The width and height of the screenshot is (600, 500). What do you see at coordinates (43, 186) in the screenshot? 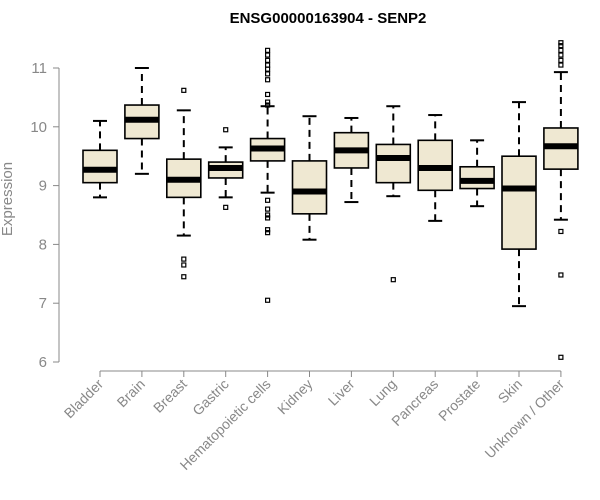
I see `y-tick-label: 9` at bounding box center [43, 186].